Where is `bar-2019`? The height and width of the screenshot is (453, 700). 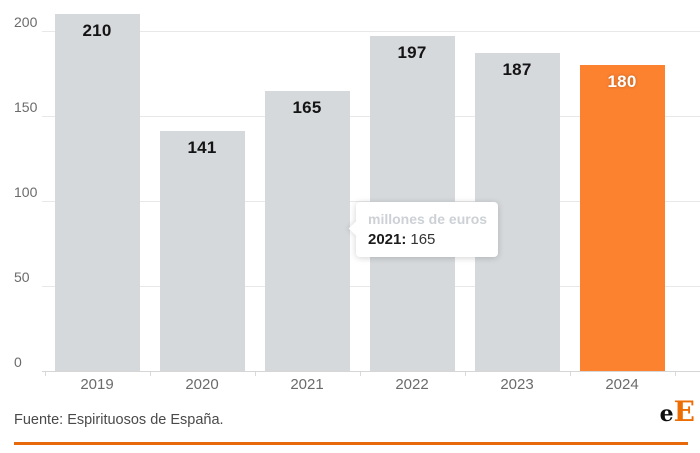
bar-2019 is located at coordinates (97, 192).